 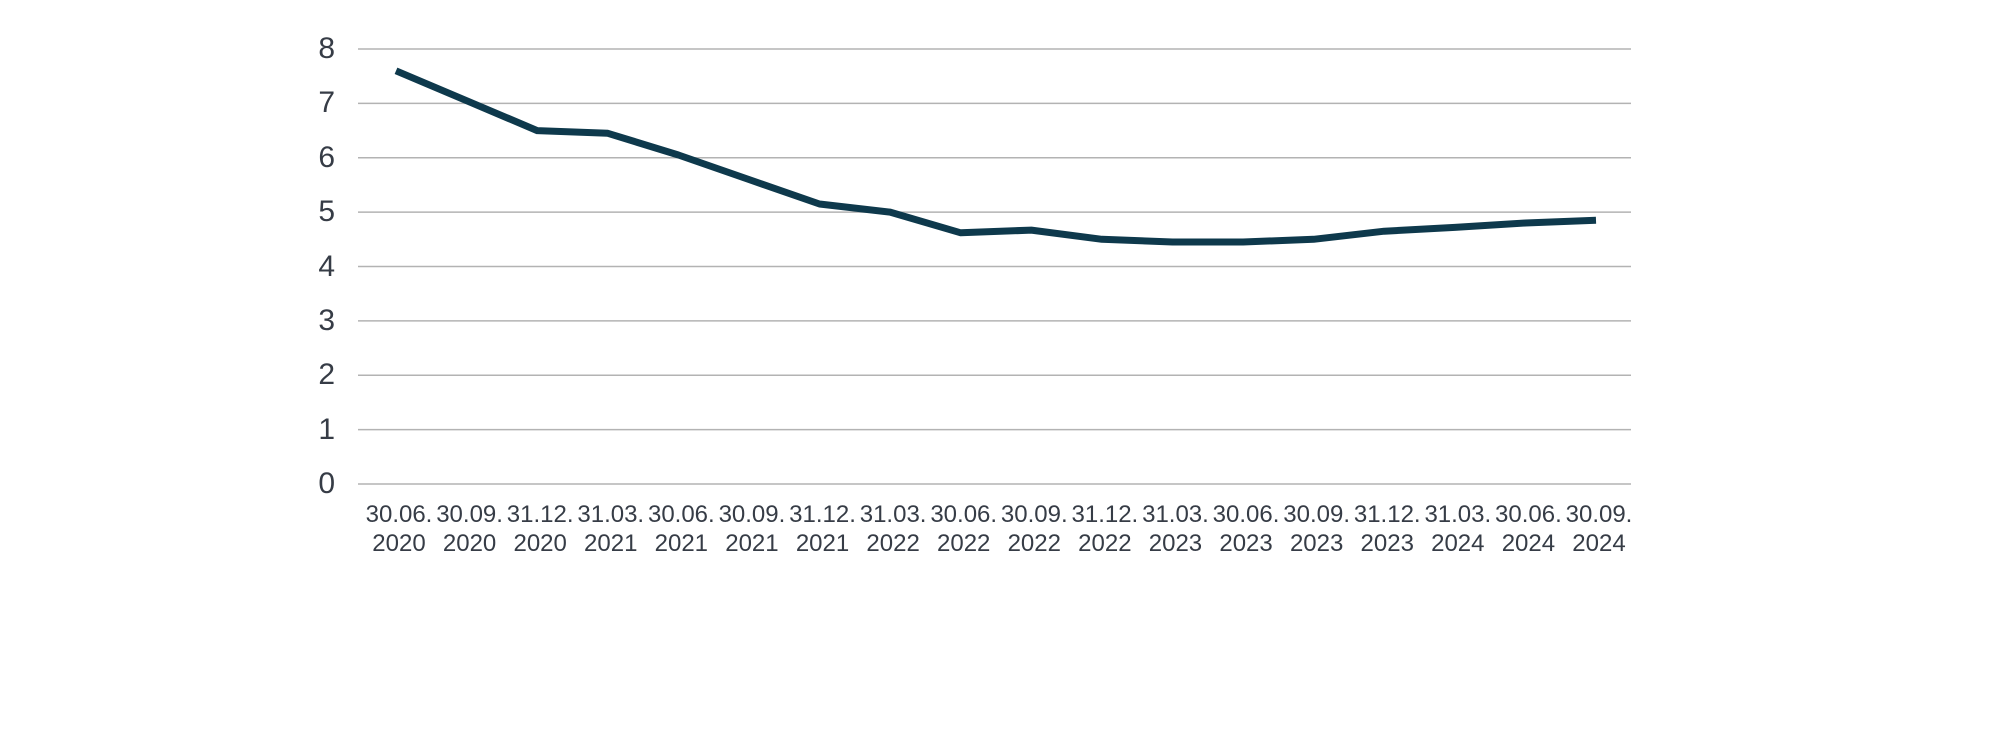 What do you see at coordinates (540, 529) in the screenshot?
I see `x-axis-label: 31.12. 2020` at bounding box center [540, 529].